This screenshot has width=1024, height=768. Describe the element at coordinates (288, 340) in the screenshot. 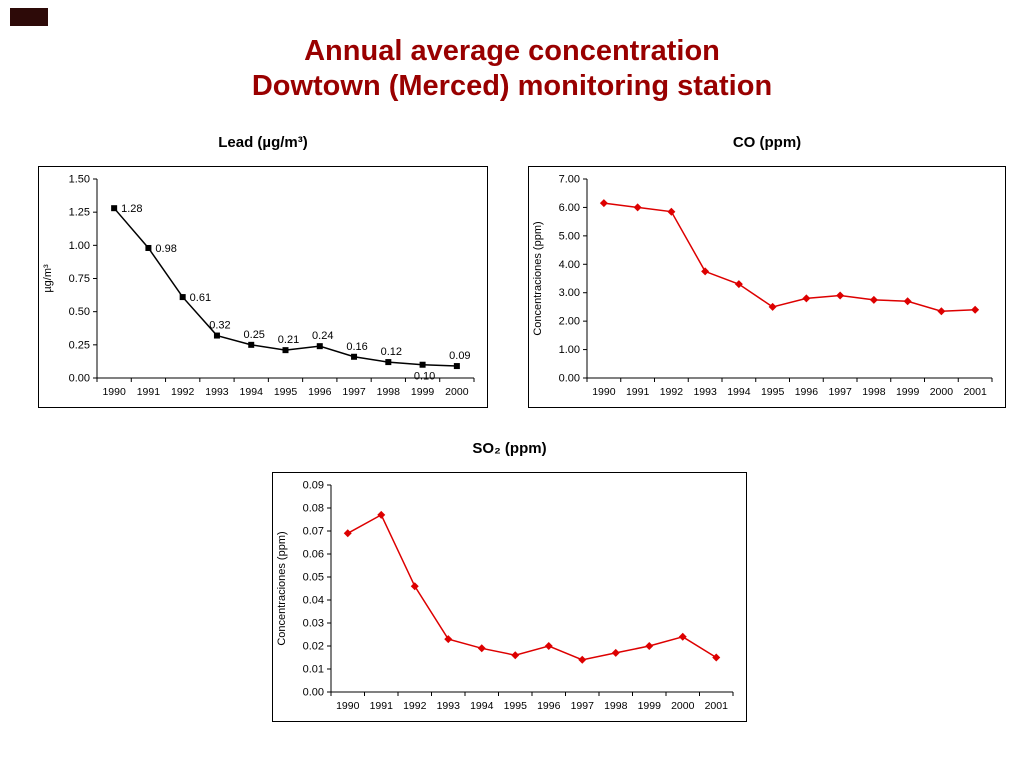

I see `svg-text: 0.21` at that location.